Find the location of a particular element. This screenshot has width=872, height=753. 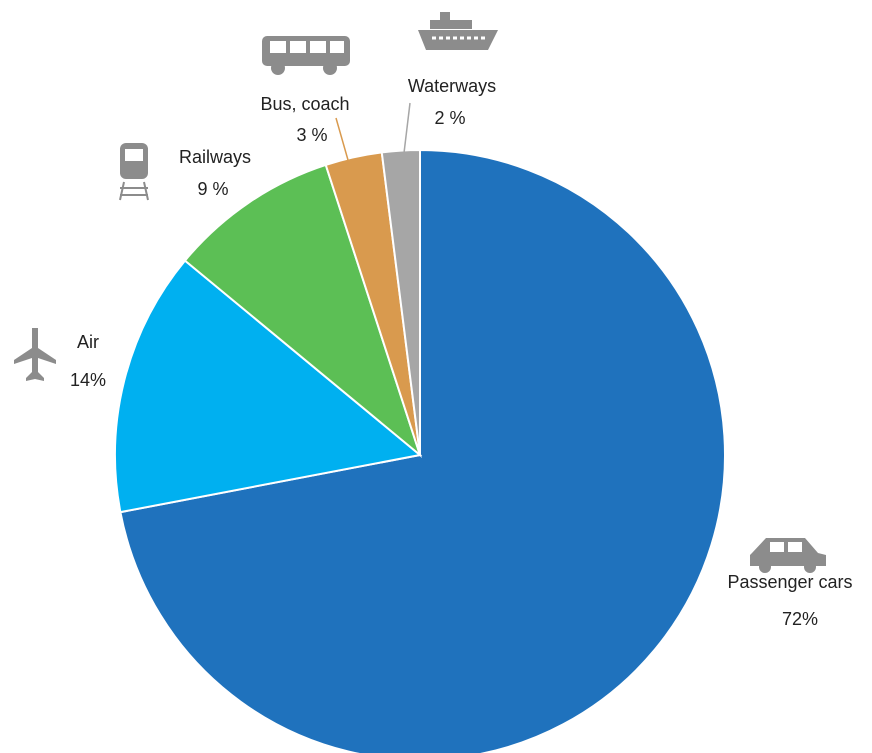

slice-label: Passenger cars is located at coordinates (789, 582).